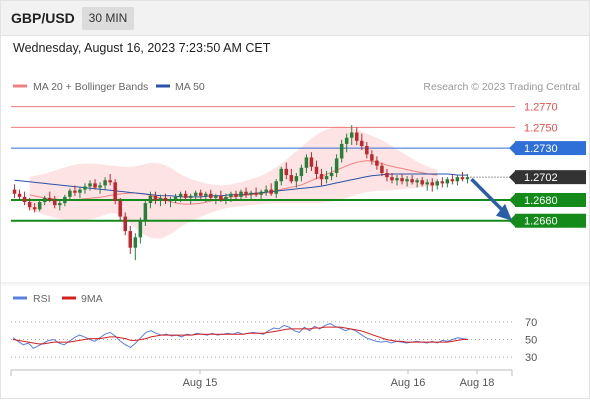 This screenshot has width=590, height=400. I want to click on rsi-ma-line, so click(240, 335).